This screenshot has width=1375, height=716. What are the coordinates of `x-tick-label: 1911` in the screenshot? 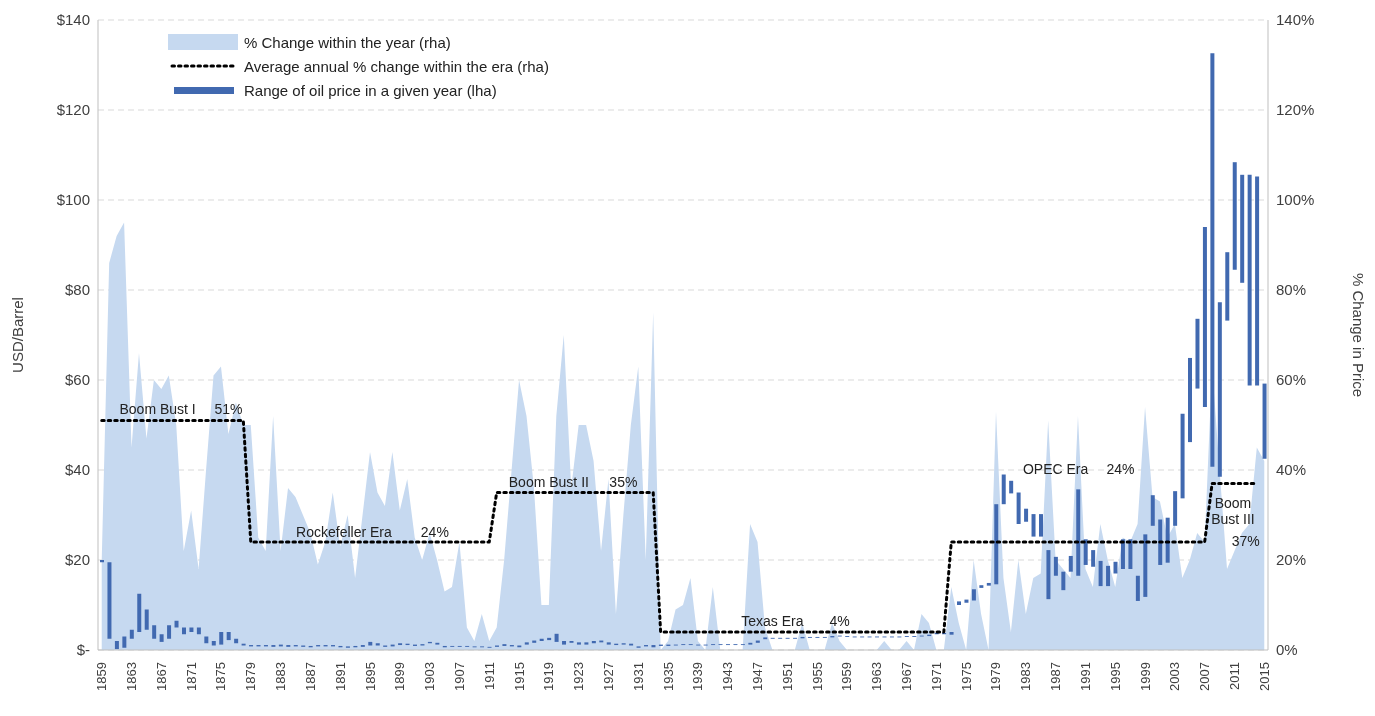 It's located at (489, 676).